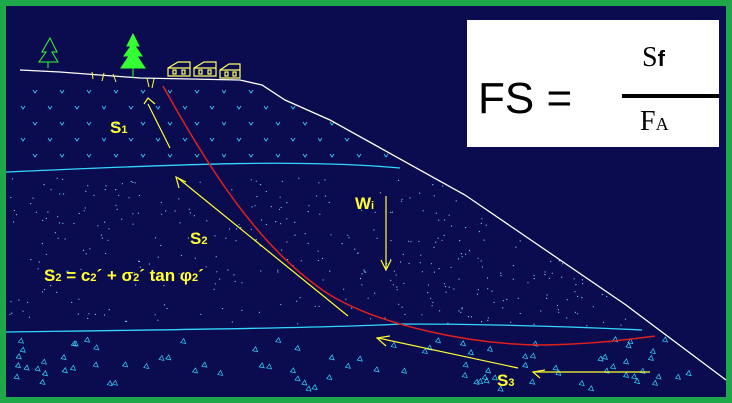  What do you see at coordinates (124, 275) in the screenshot?
I see `shear-strength-equation: S2 = c2´ + σ2´ tan φ2´` at bounding box center [124, 275].